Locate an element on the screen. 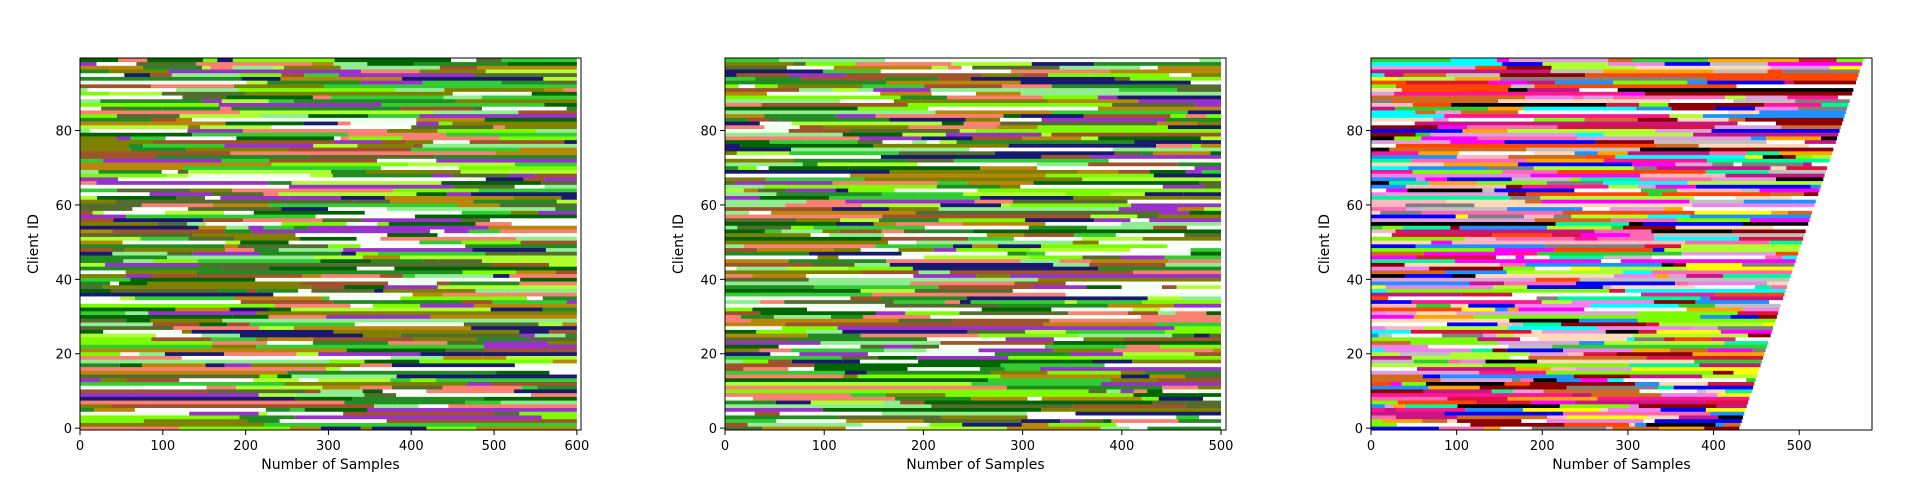 Image resolution: width=1920 pixels, height=480 pixels. y-tick-label: 80 is located at coordinates (1354, 132).